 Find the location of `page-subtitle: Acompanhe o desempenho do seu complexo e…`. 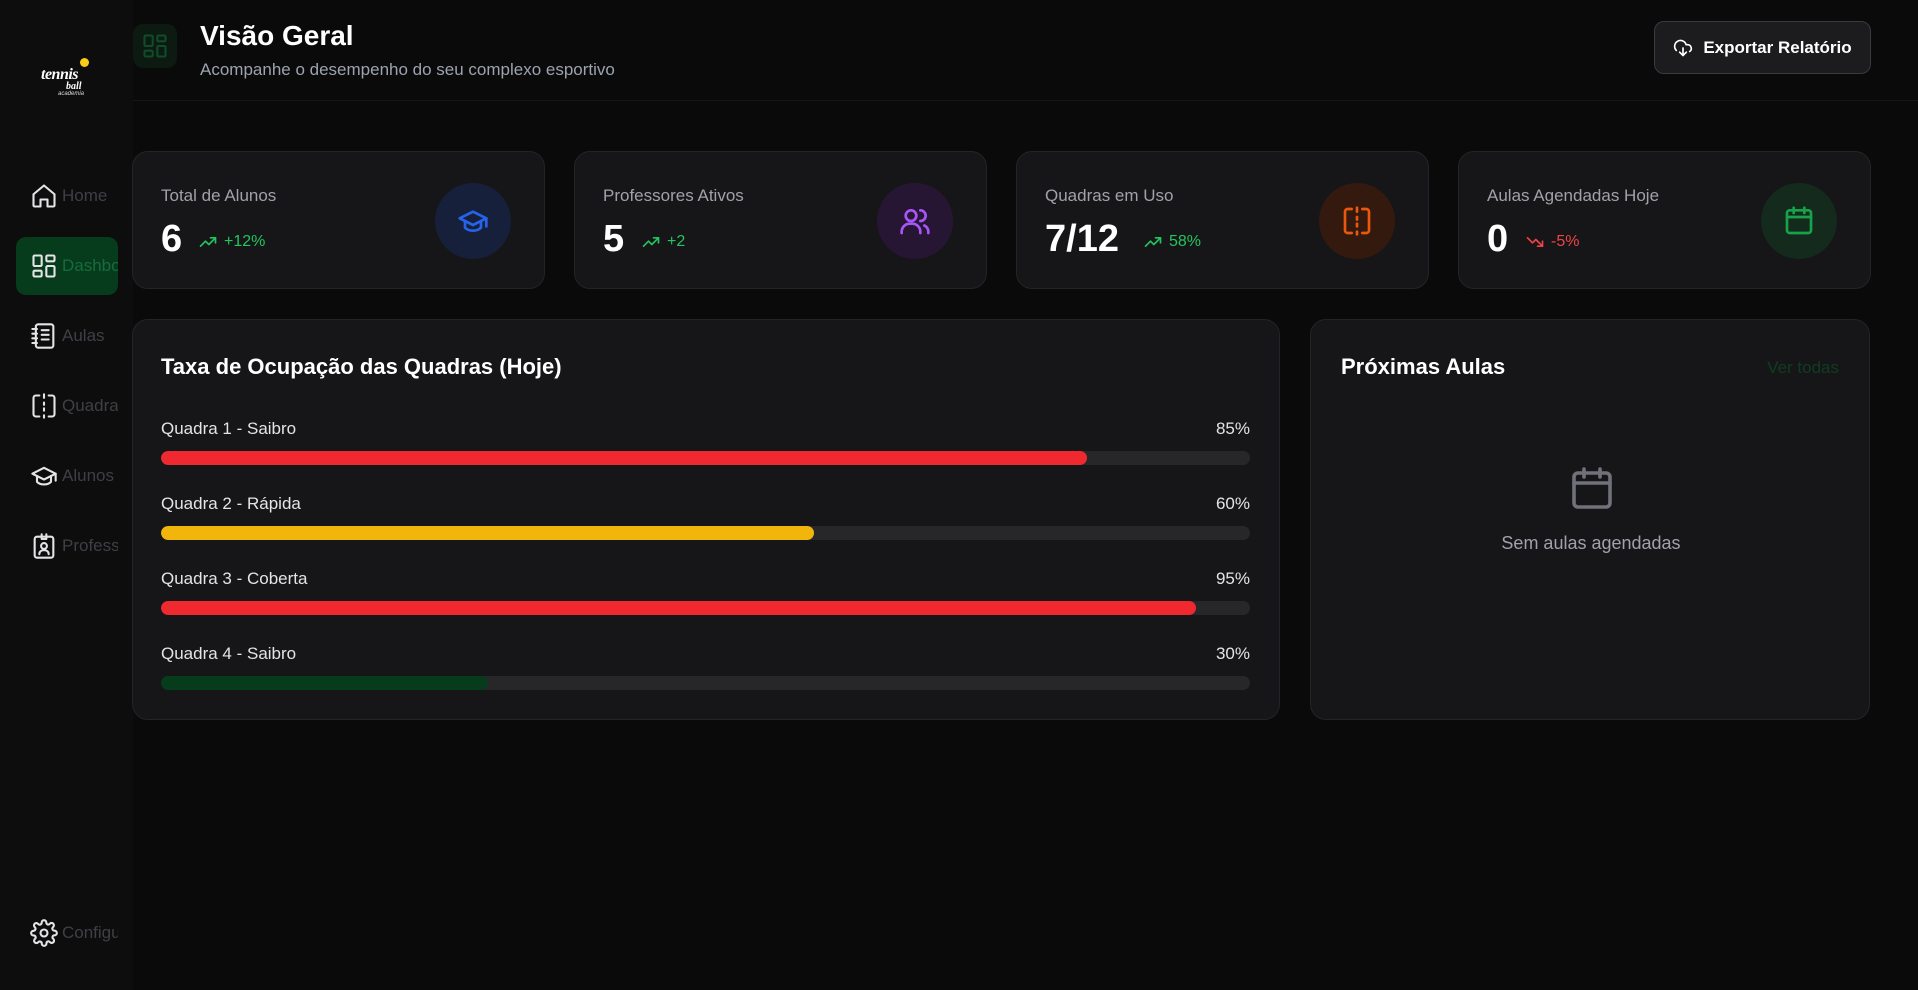

page-subtitle: Acompanhe o desempenho do seu complexo e… is located at coordinates (407, 69).